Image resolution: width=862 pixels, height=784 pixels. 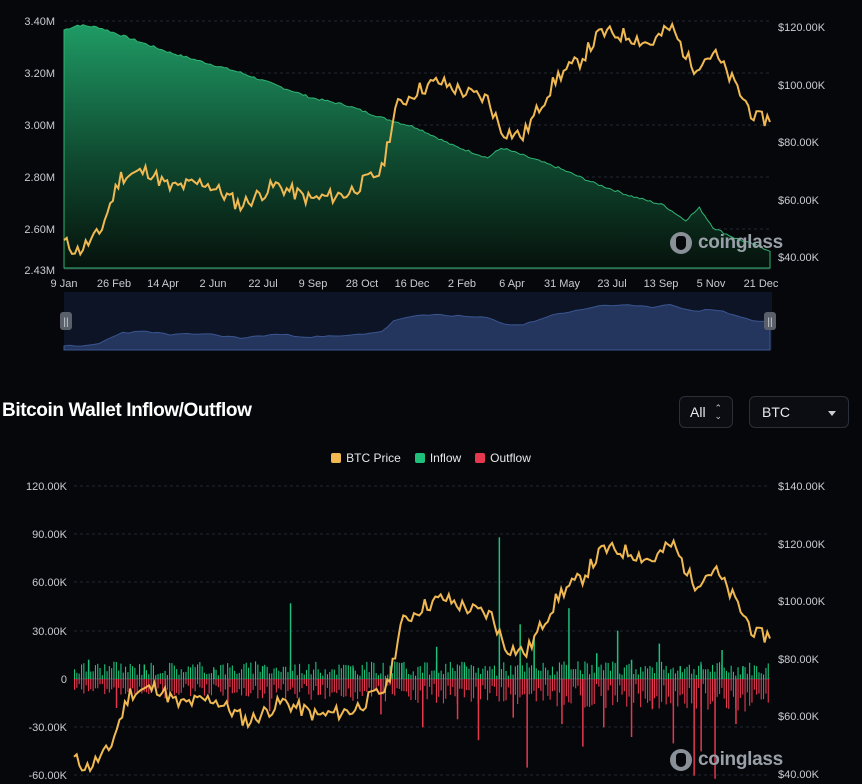 What do you see at coordinates (39, 230) in the screenshot?
I see `left-tick-label: 2.60M` at bounding box center [39, 230].